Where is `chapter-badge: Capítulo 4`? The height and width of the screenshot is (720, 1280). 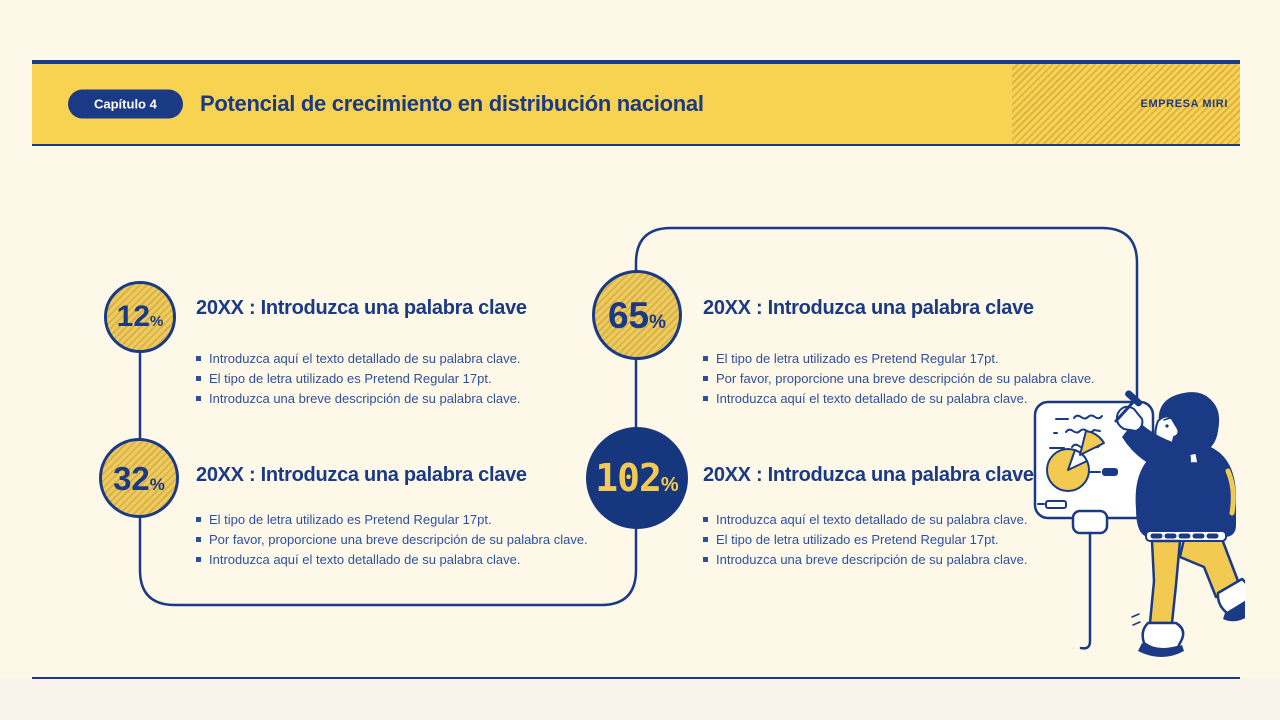
chapter-badge: Capítulo 4 is located at coordinates (125, 104).